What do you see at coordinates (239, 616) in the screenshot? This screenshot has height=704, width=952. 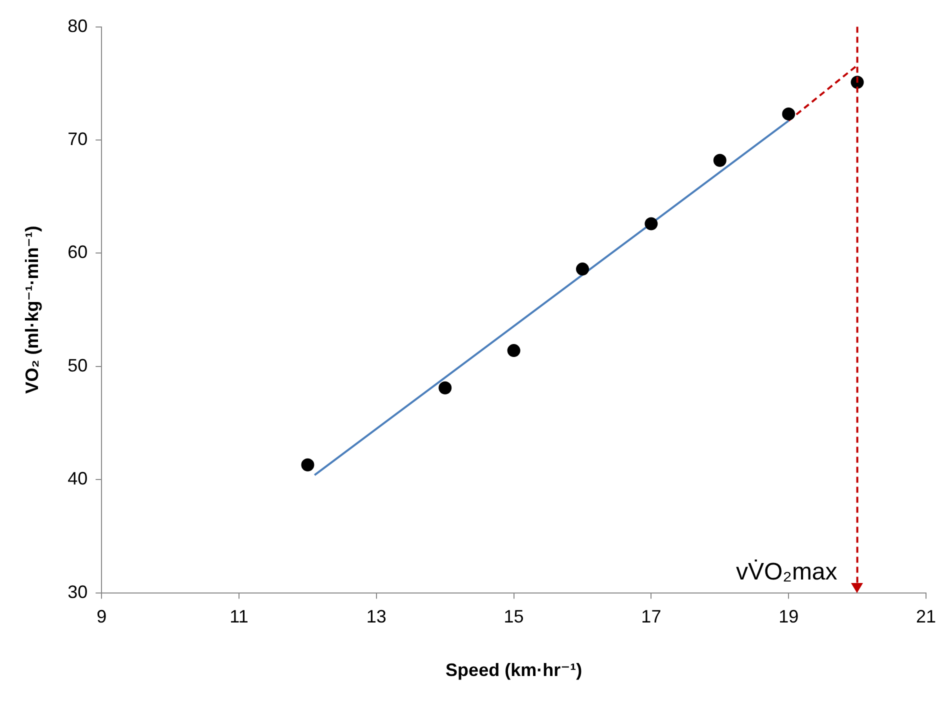 I see `x-tick-label: 11` at bounding box center [239, 616].